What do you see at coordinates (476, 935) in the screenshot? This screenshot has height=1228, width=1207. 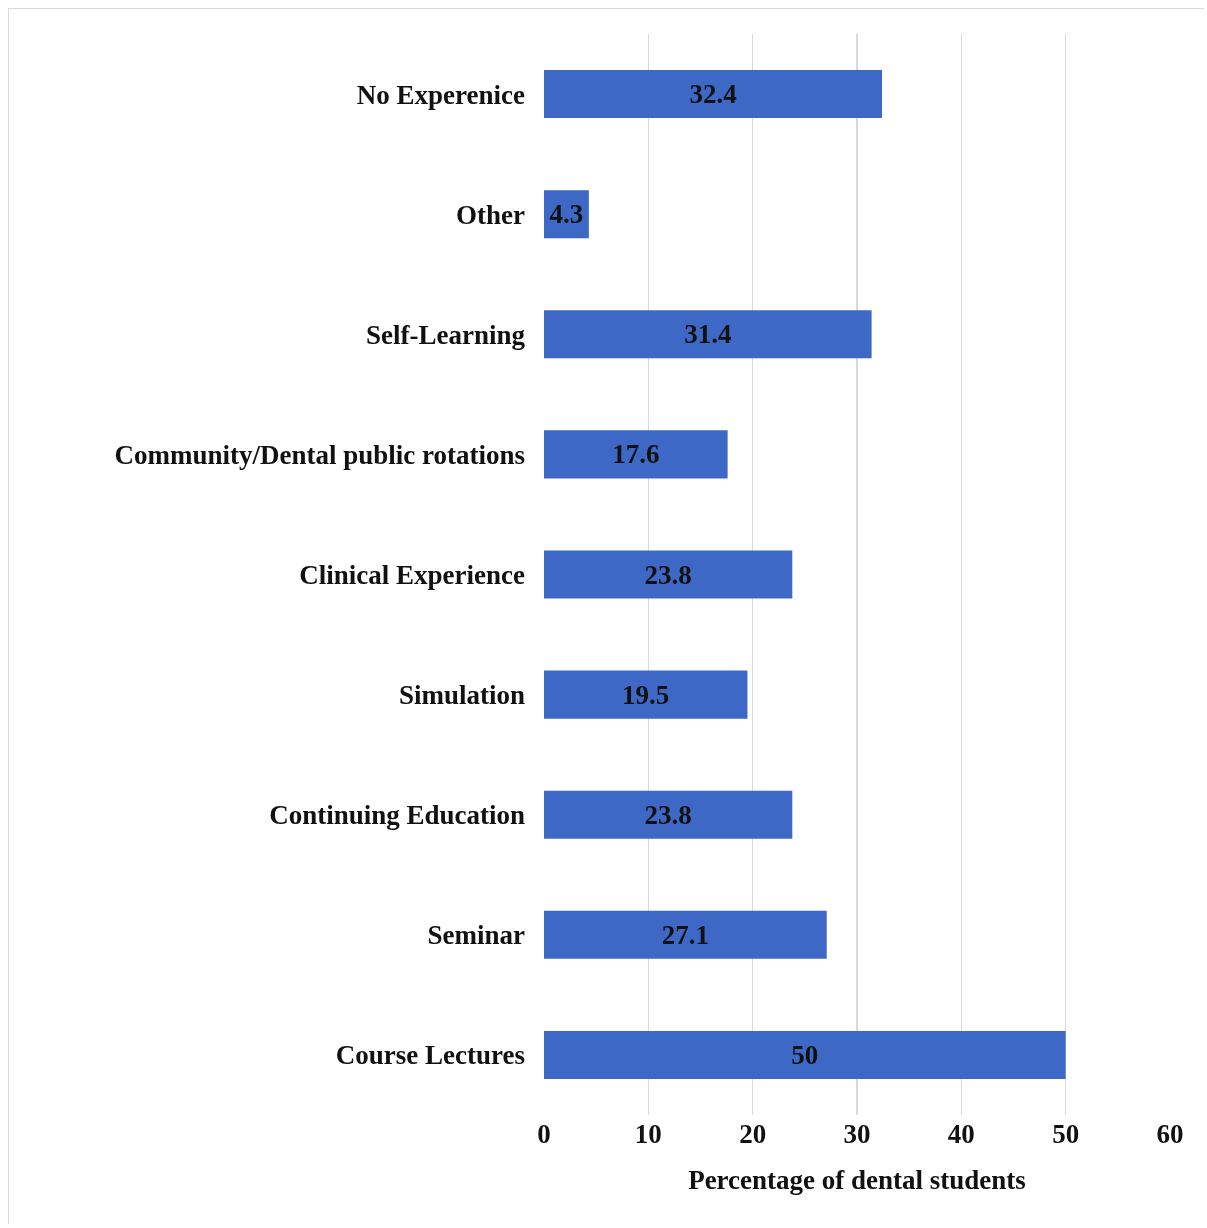 I see `y-tick-label: Seminar` at bounding box center [476, 935].